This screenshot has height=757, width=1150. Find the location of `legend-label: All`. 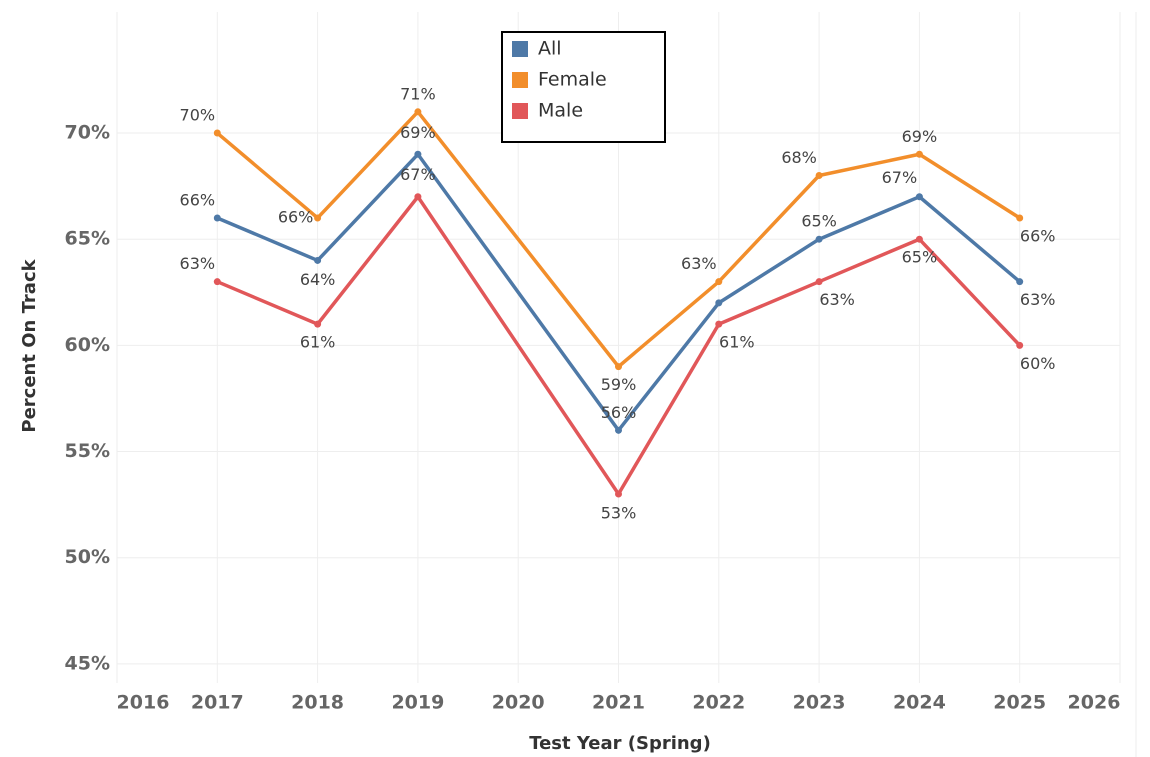

legend-label: All is located at coordinates (550, 49).